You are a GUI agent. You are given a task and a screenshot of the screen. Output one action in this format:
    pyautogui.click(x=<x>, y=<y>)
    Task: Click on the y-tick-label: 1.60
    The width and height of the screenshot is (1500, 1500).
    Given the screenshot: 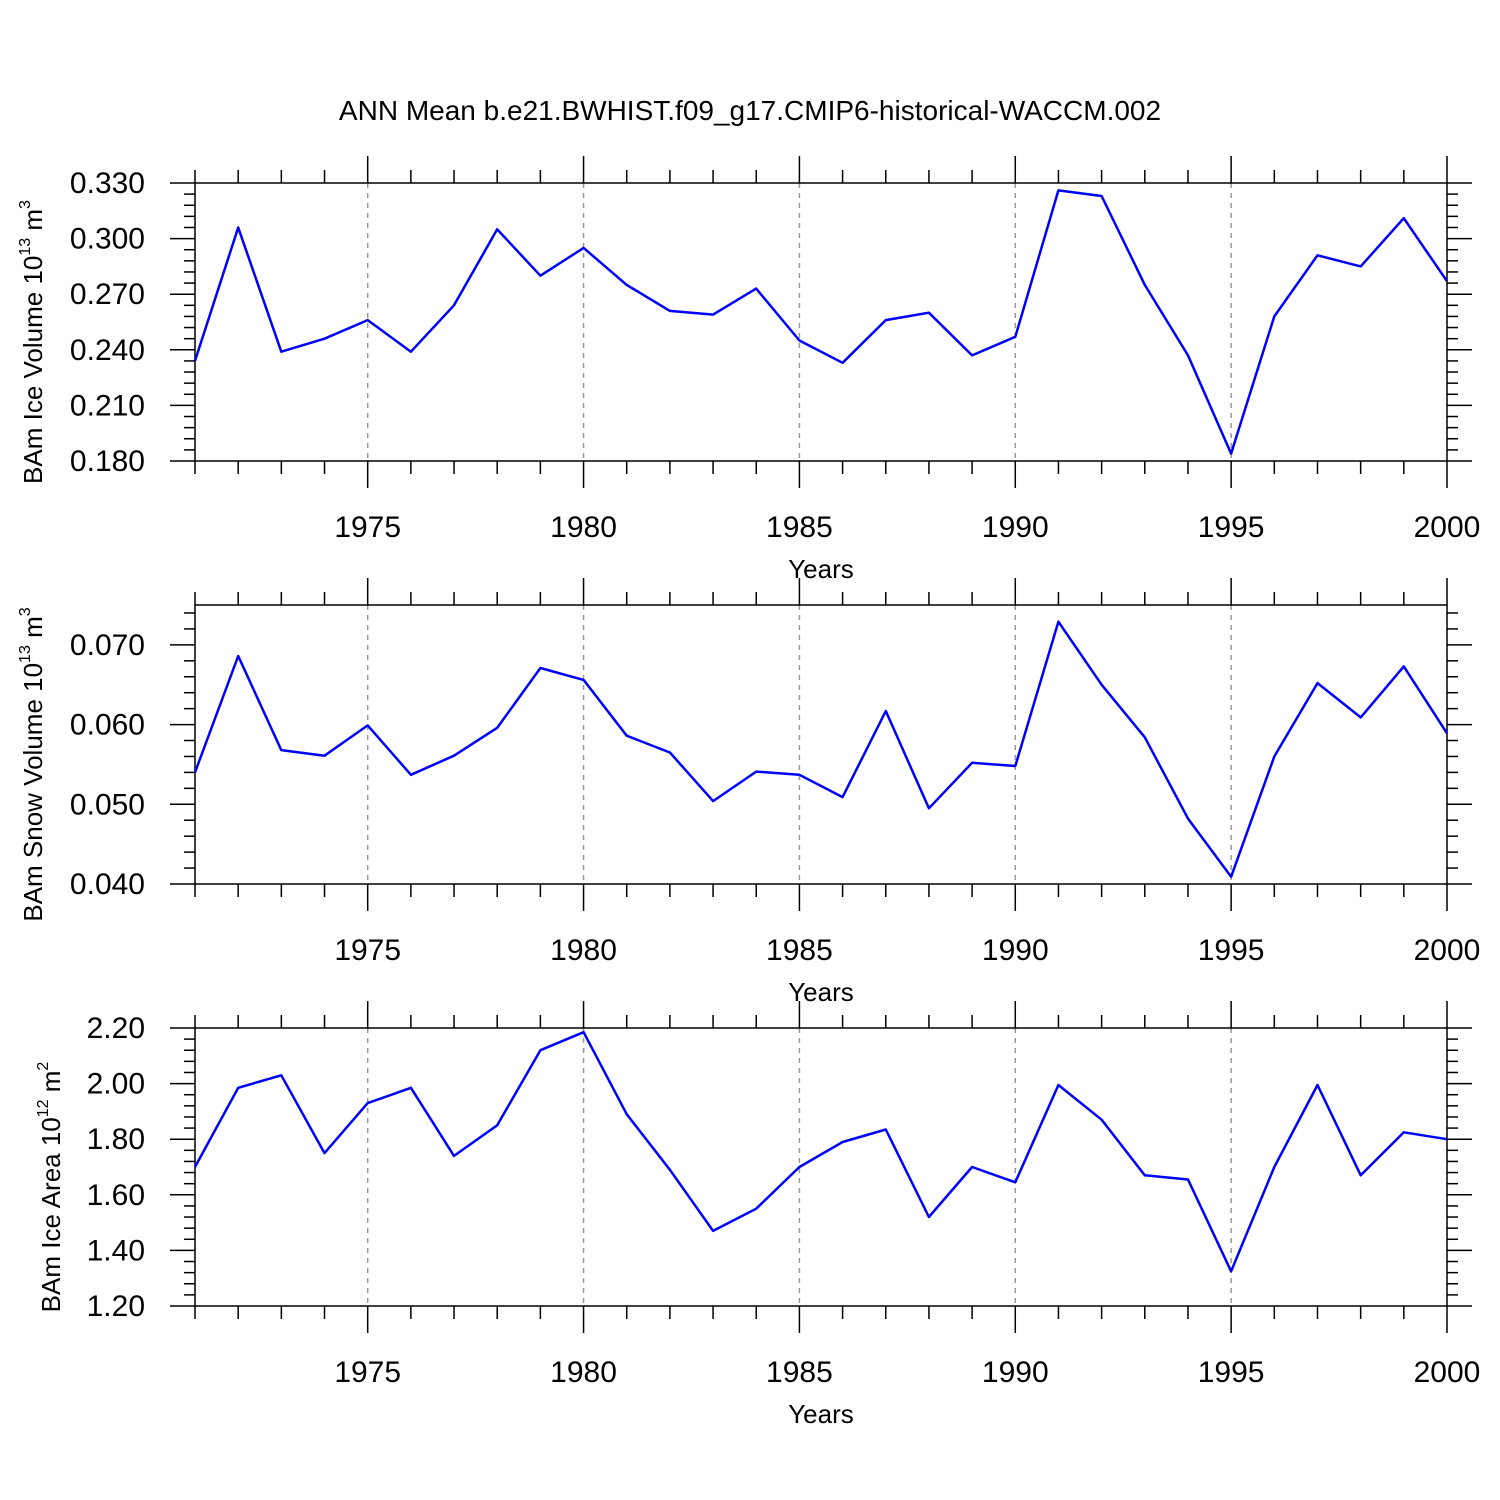 What is the action you would take?
    pyautogui.click(x=116, y=1195)
    